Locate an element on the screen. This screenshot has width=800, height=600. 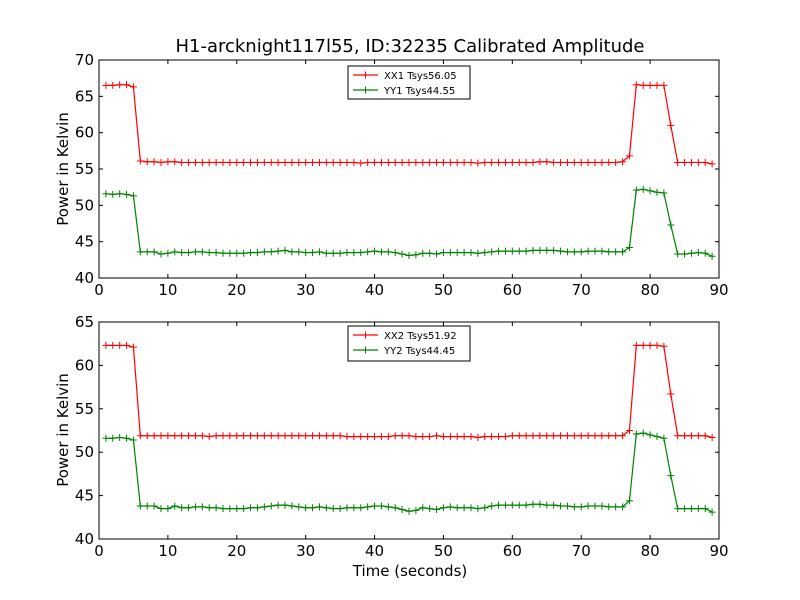
x-tick-label: 40 is located at coordinates (374, 551).